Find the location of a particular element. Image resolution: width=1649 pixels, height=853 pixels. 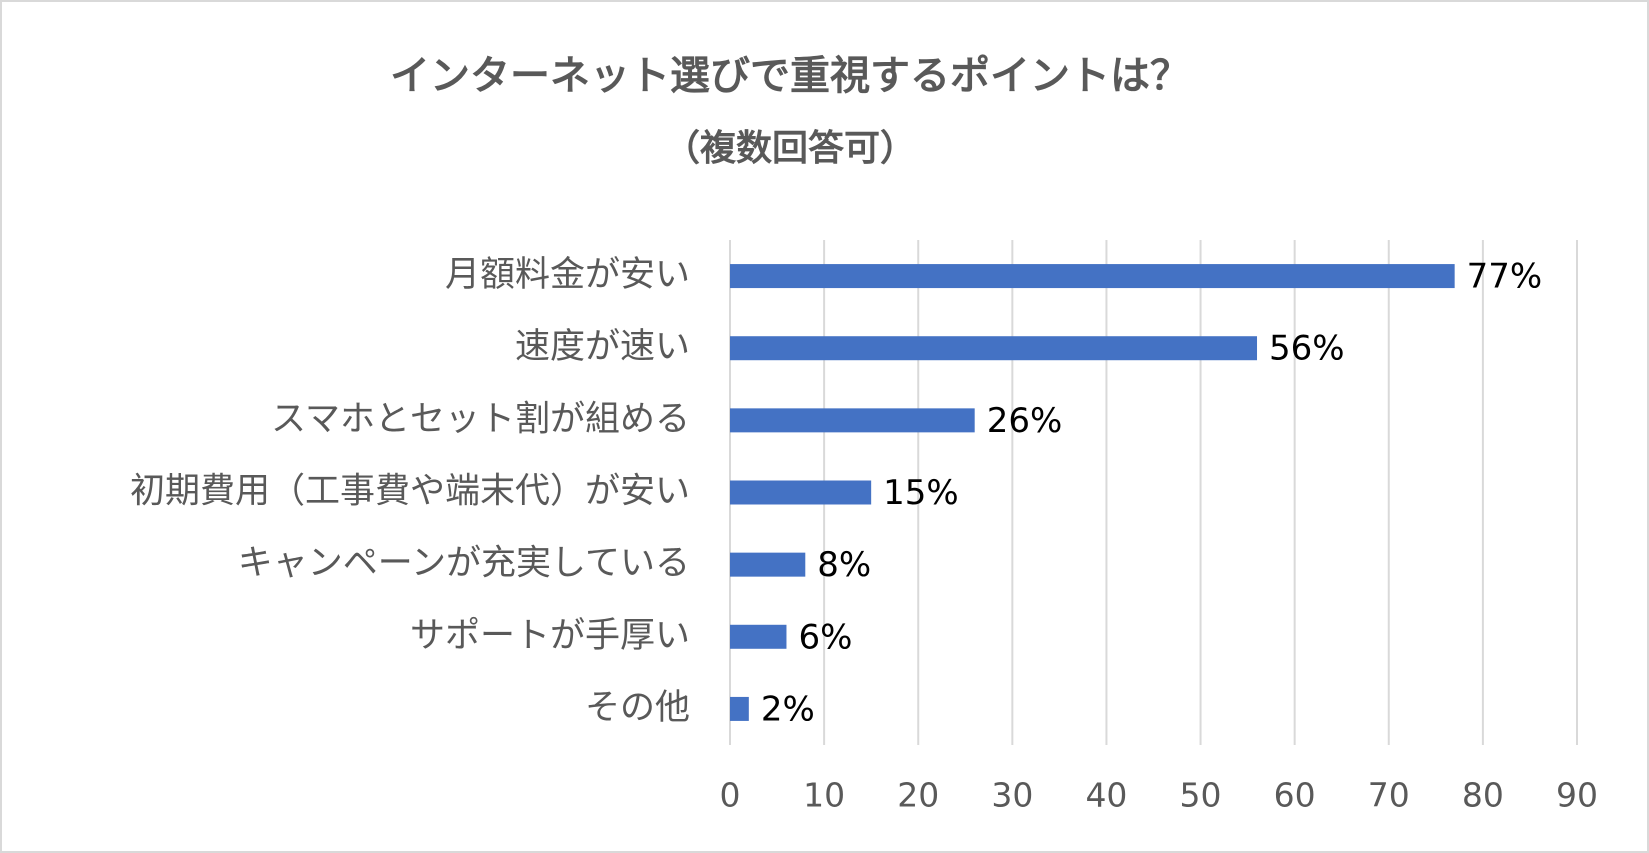

x-tick-label: 50 is located at coordinates (1201, 795).